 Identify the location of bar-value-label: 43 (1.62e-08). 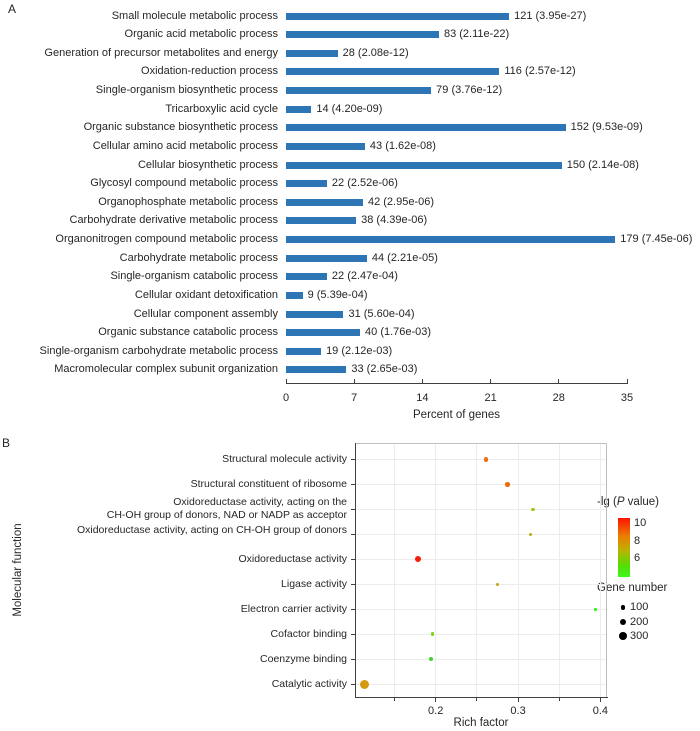
(402, 145).